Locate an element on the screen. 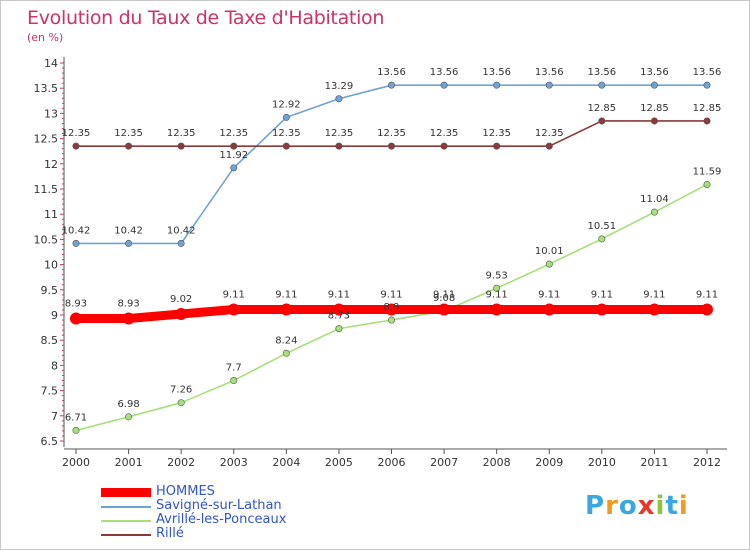 This screenshot has width=750, height=550. data-label: 6.98 is located at coordinates (128, 404).